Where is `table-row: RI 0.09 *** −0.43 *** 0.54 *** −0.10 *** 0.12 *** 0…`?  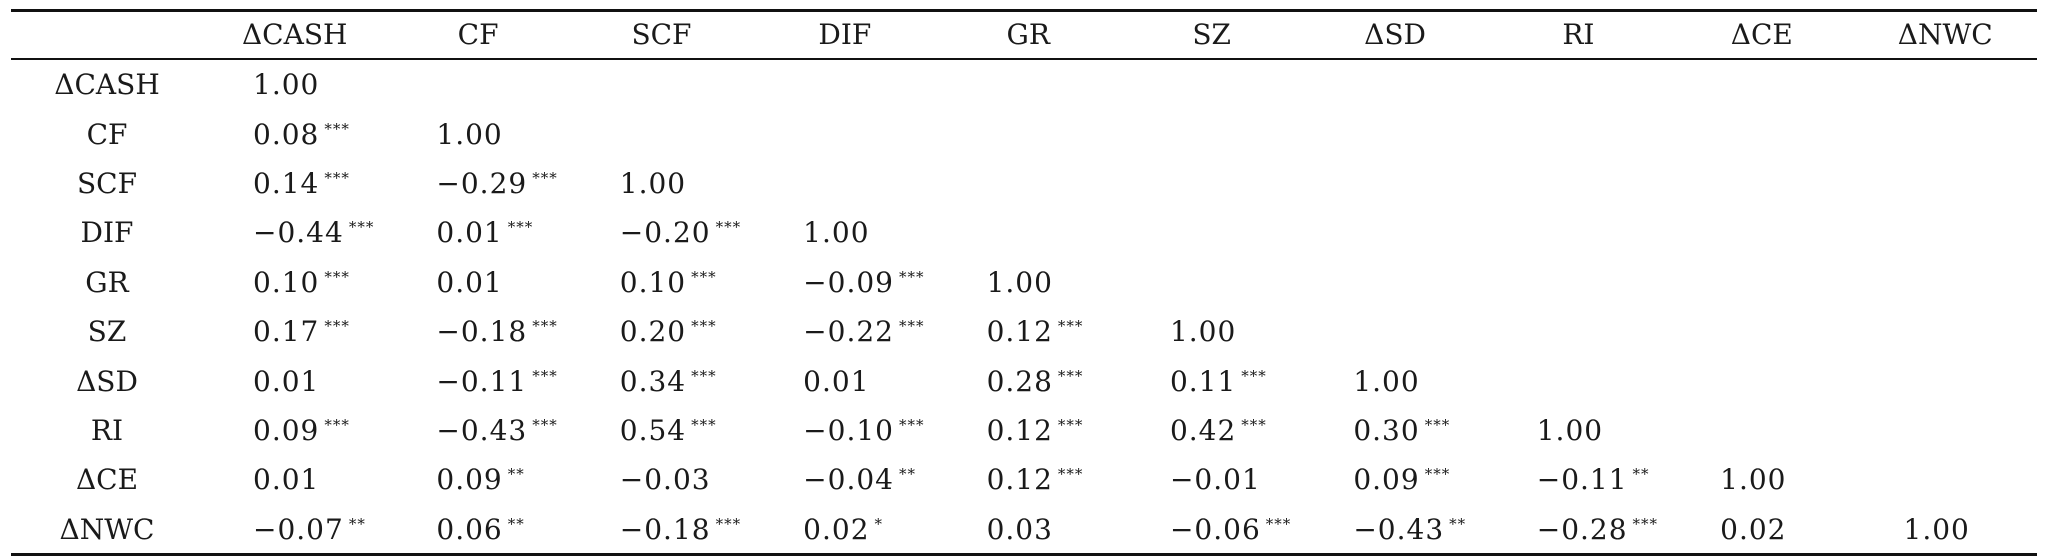
table-row: RI 0.09 *** −0.43 *** 0.54 *** −0.10 *** 0.12 *** 0… is located at coordinates (1024, 430).